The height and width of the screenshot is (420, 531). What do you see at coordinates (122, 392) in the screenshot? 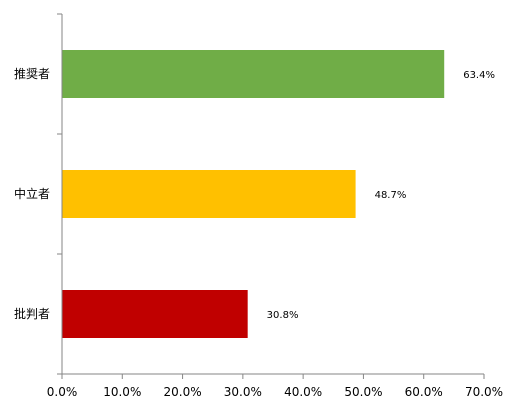
I see `x-tick-label: 10.0%` at bounding box center [122, 392].